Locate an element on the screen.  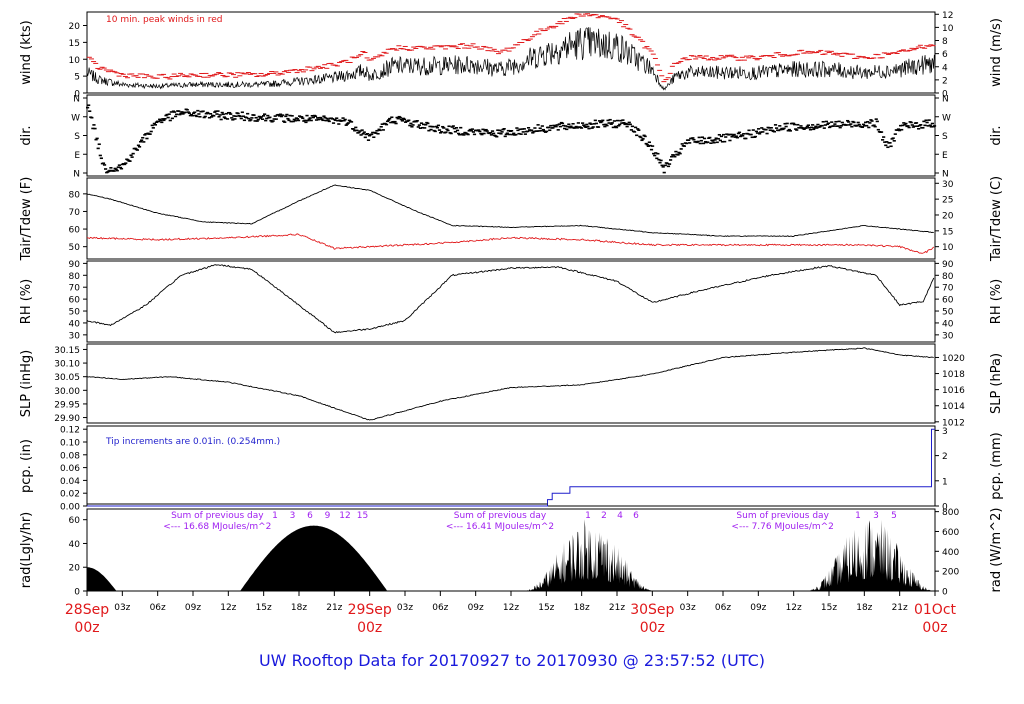
y-axis-label-right: pcp. (mm) is located at coordinates (996, 465).